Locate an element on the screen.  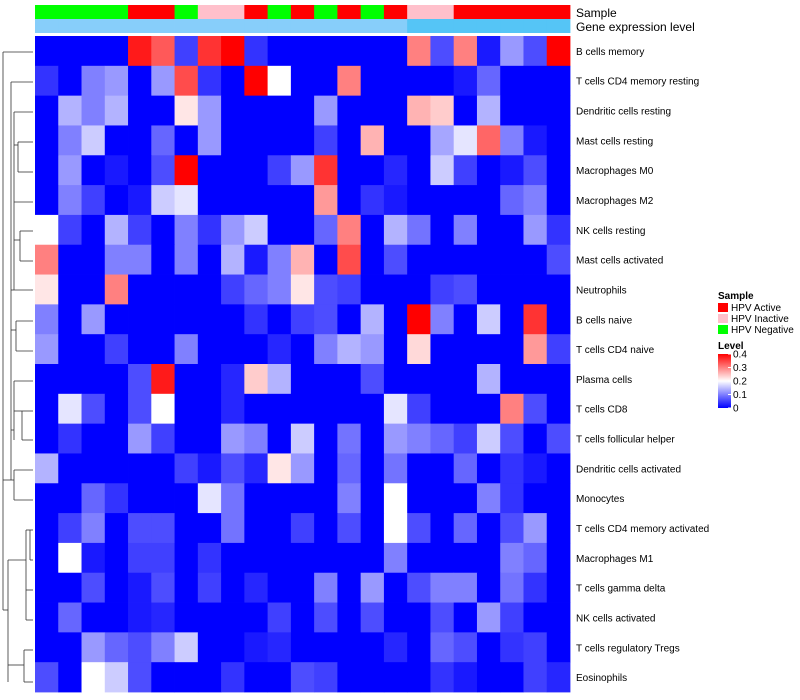
row-label: T cells follicular helper is located at coordinates (625, 440).